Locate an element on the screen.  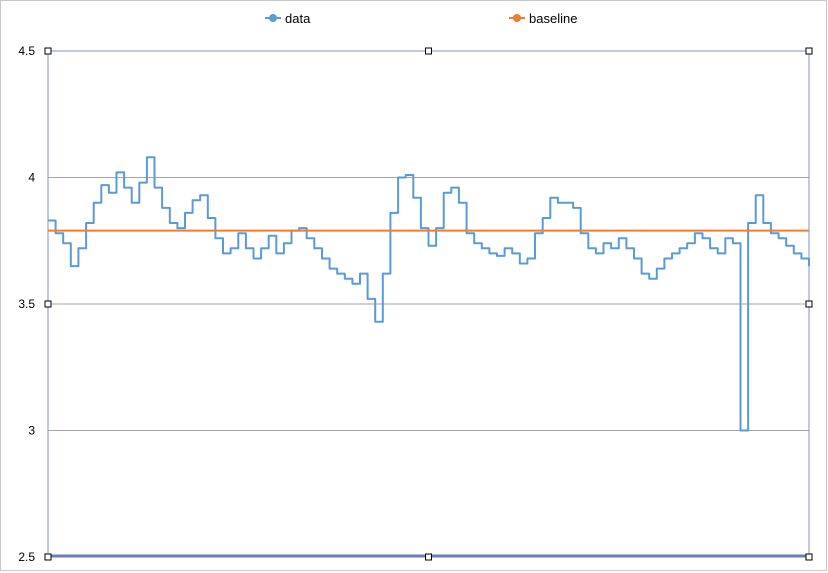
y-tick-label: 3 is located at coordinates (31, 431).